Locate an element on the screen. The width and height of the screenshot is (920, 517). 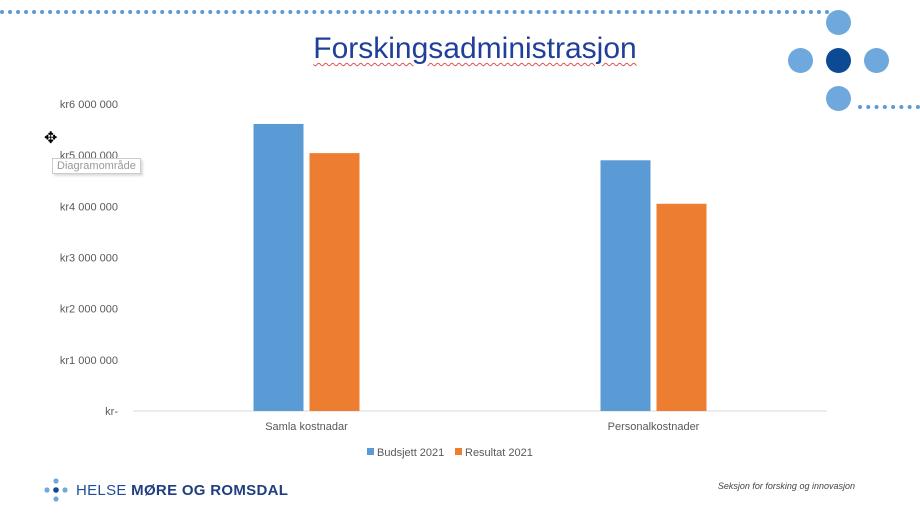
x-tick-label: Samla kostnadar is located at coordinates (306, 427).